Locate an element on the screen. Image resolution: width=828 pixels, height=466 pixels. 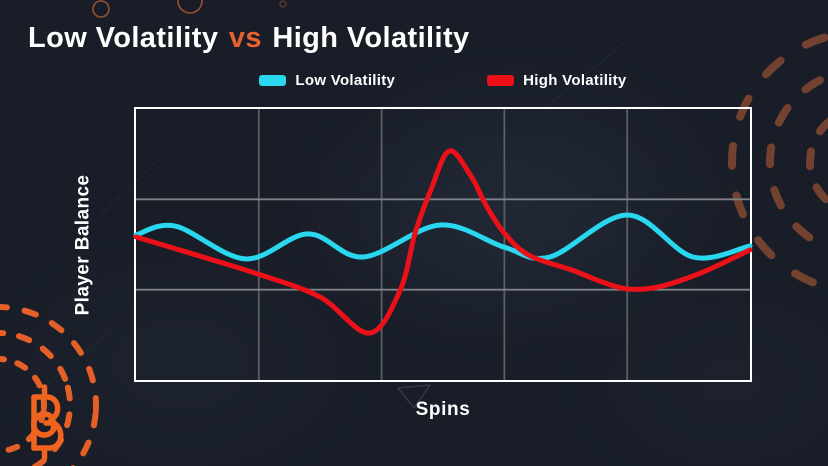
y-axis-label-wrap: Player Balance is located at coordinates (83, 244).